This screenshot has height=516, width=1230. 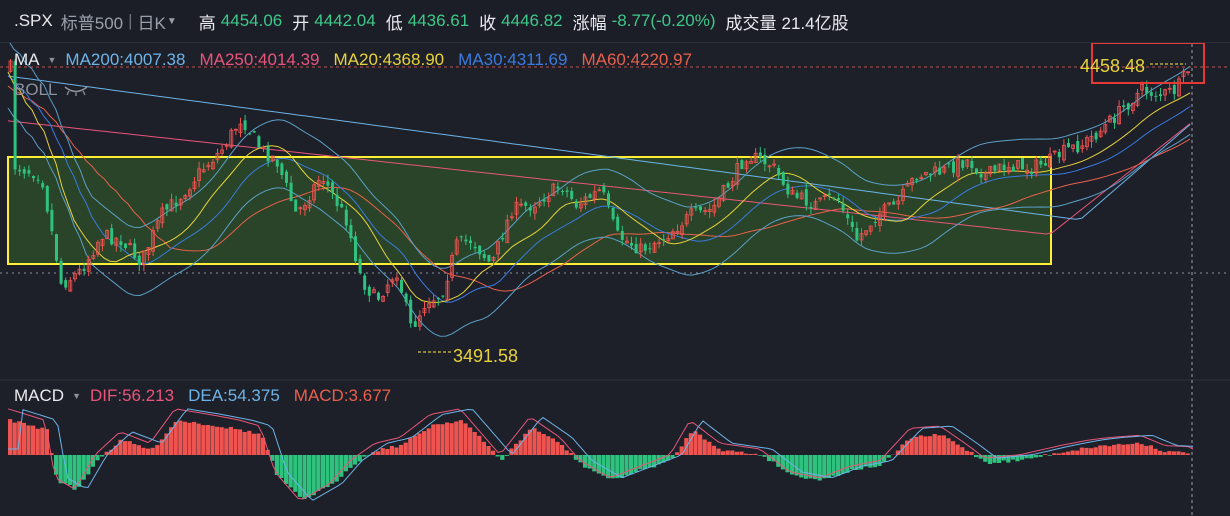 What do you see at coordinates (76, 90) in the screenshot?
I see `eye-closed-icon` at bounding box center [76, 90].